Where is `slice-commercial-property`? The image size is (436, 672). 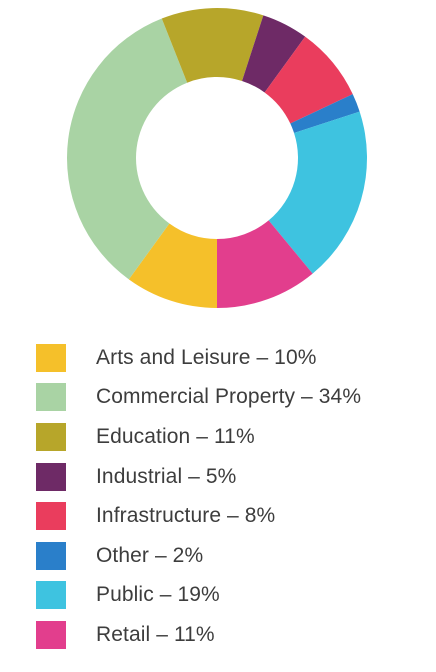 slice-commercial-property is located at coordinates (127, 149).